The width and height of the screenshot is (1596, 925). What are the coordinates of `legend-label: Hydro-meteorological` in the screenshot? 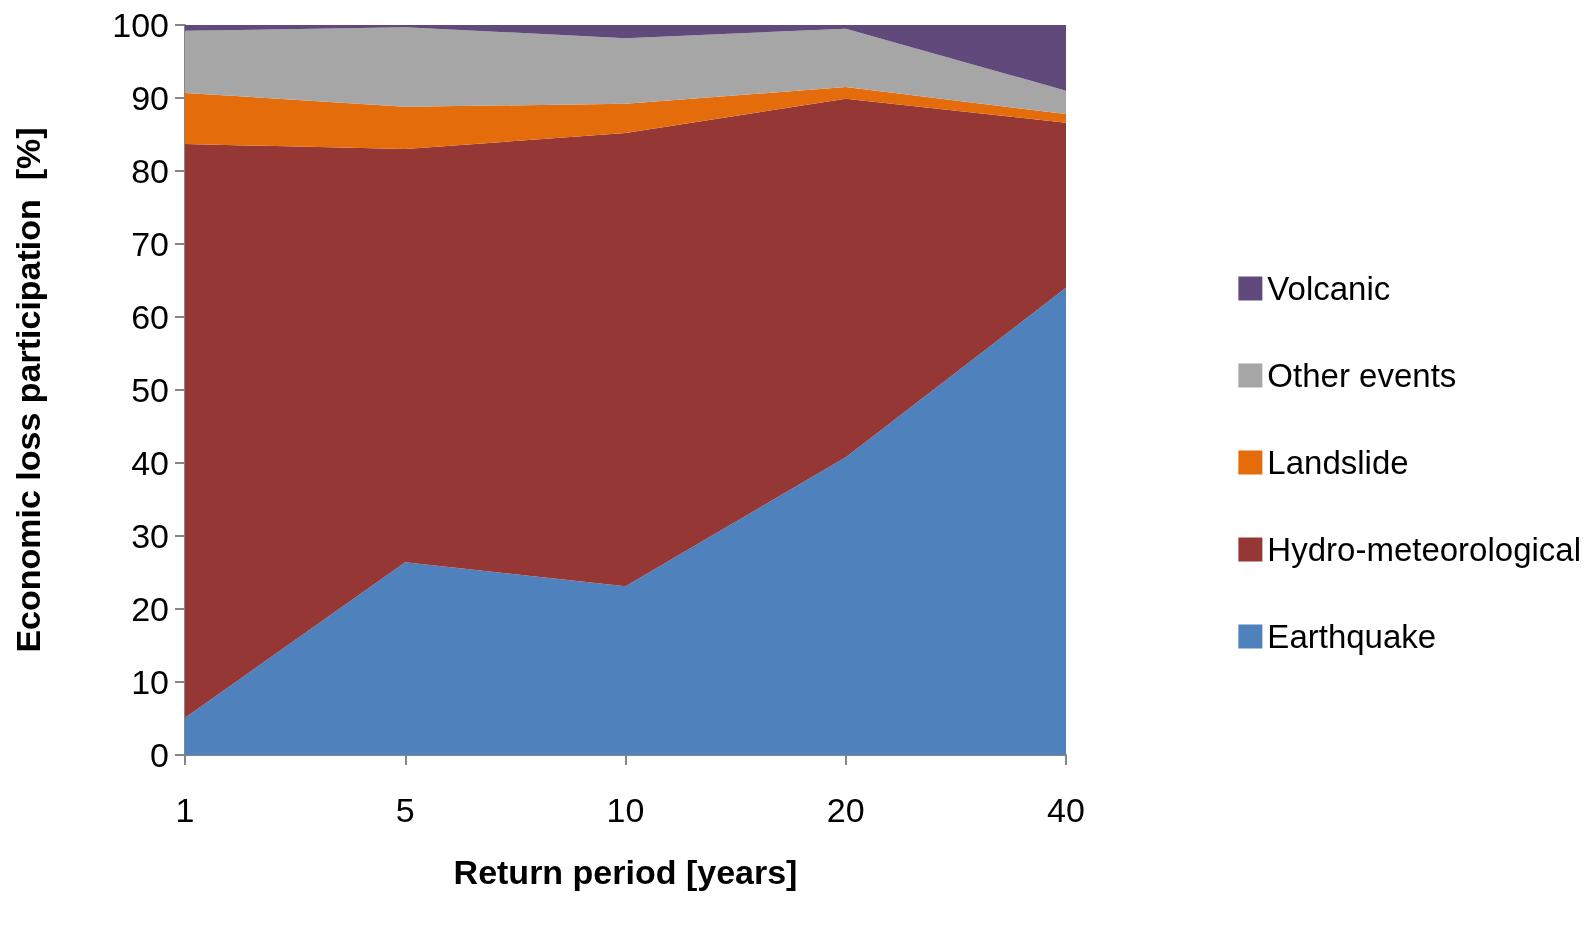 It's located at (1424, 549).